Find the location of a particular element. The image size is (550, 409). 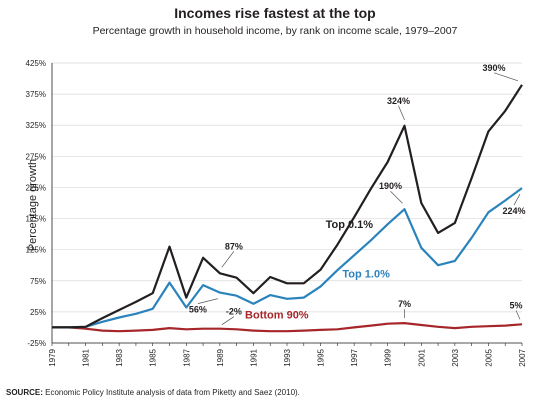

x-tick-label: 2001 is located at coordinates (421, 357).